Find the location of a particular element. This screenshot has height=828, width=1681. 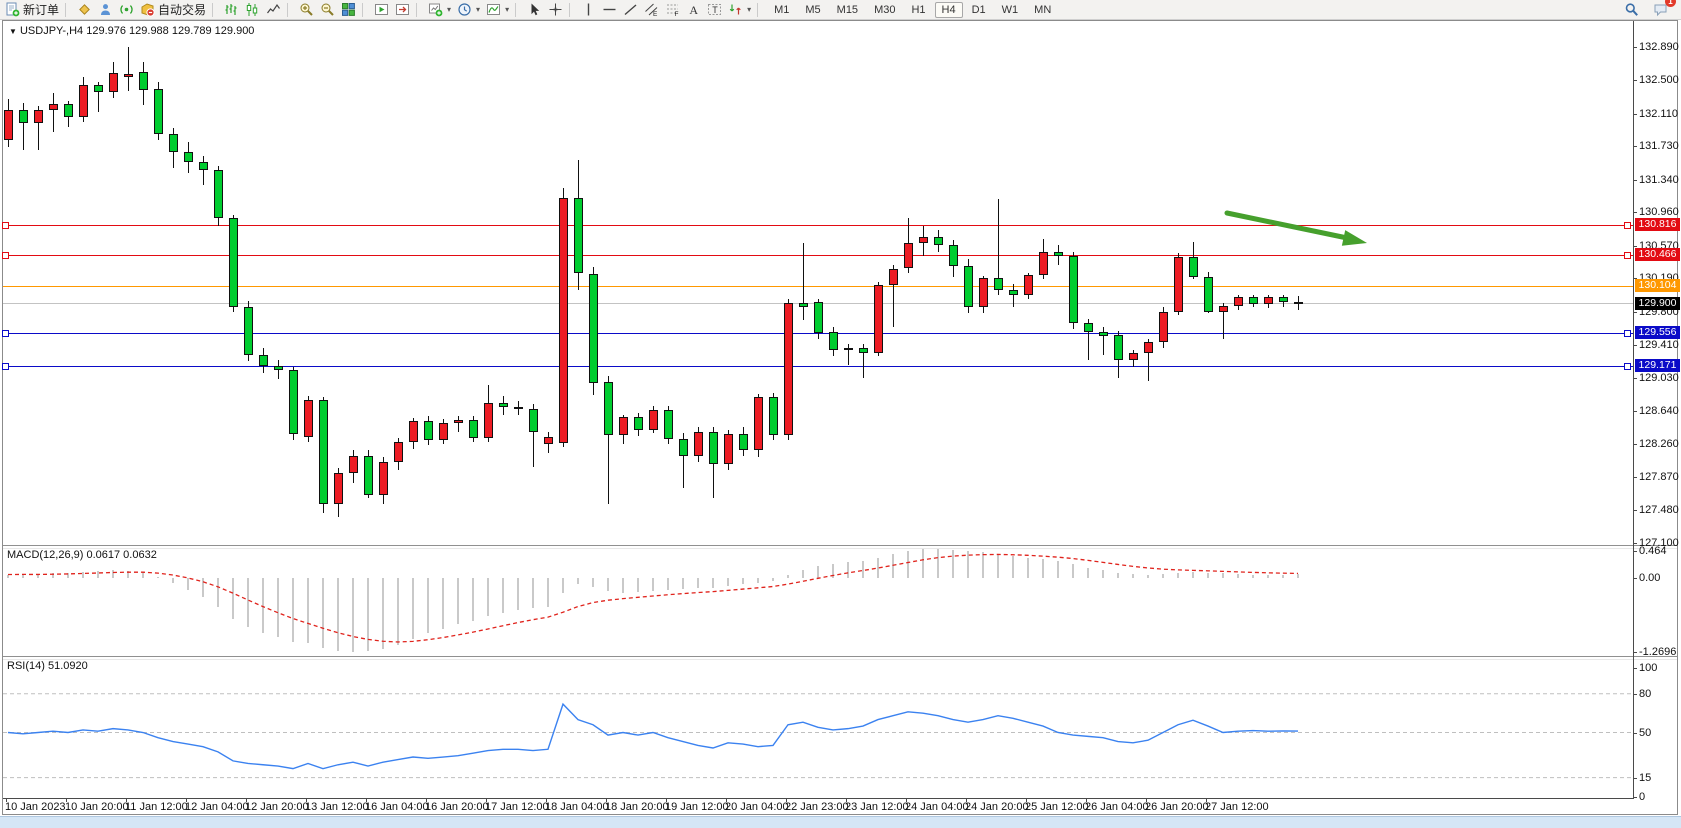

timeframe-d1: D1 is located at coordinates (978, 9).